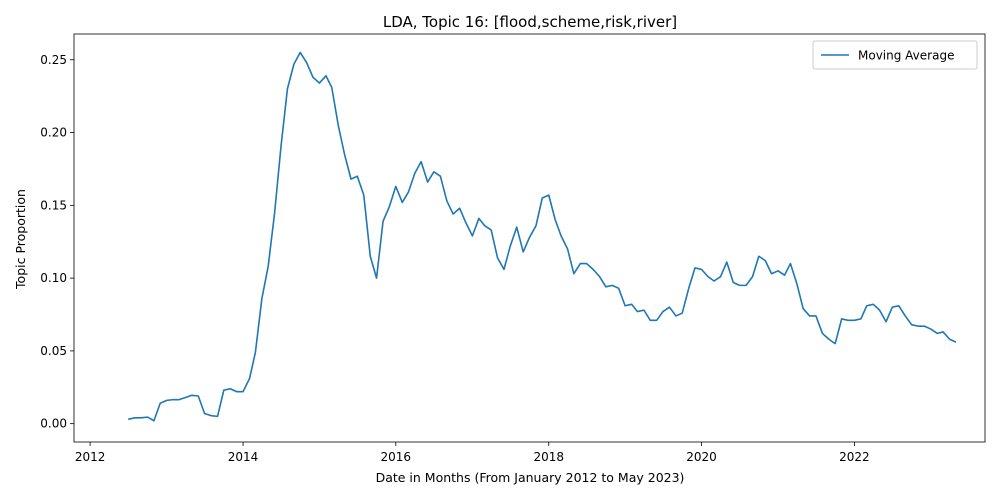 This screenshot has height=500, width=1000. I want to click on legend-box, so click(895, 55).